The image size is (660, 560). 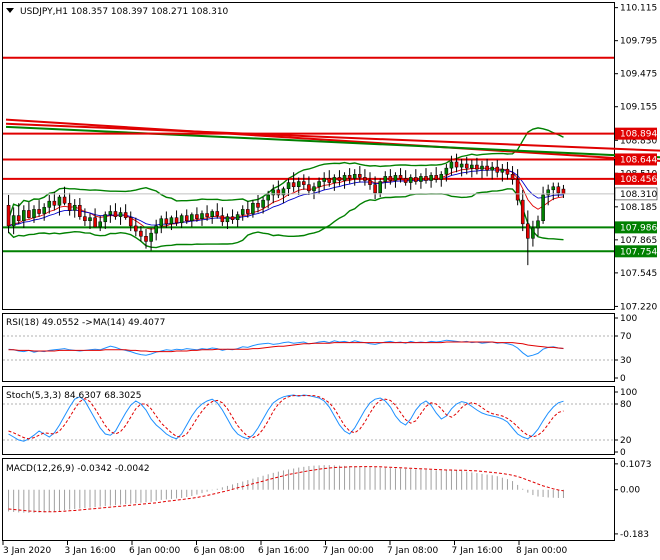 I want to click on rsi-axis-label: 0, so click(x=623, y=379).